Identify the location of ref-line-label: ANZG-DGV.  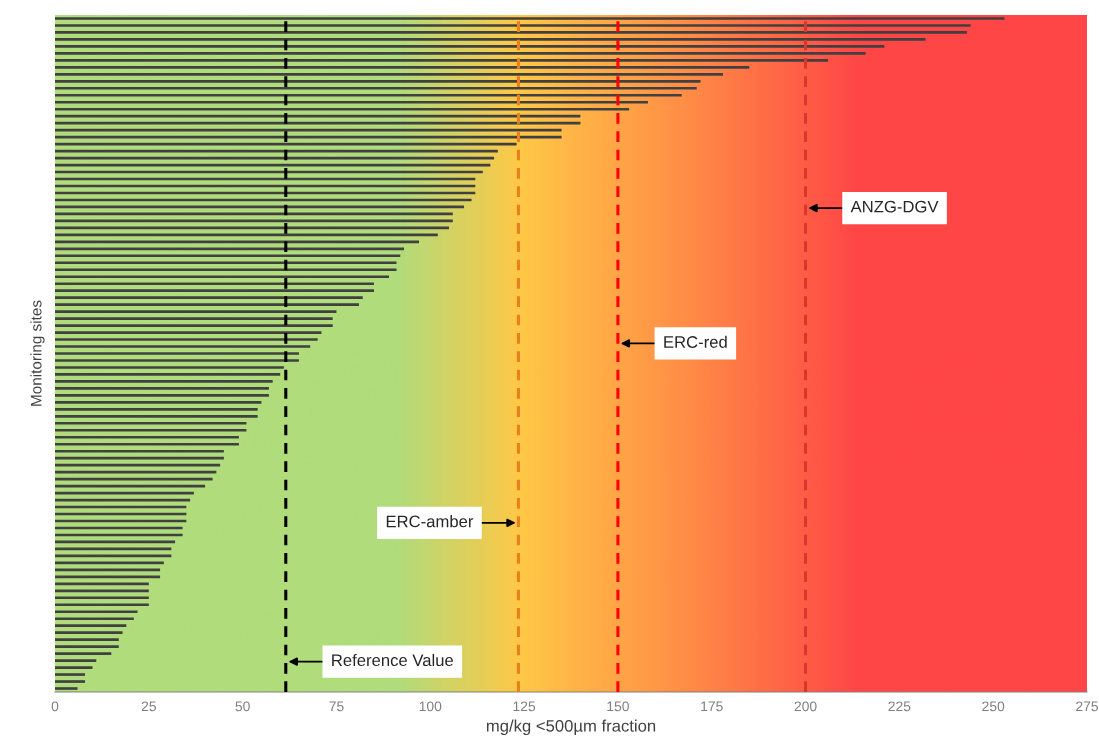
(894, 206).